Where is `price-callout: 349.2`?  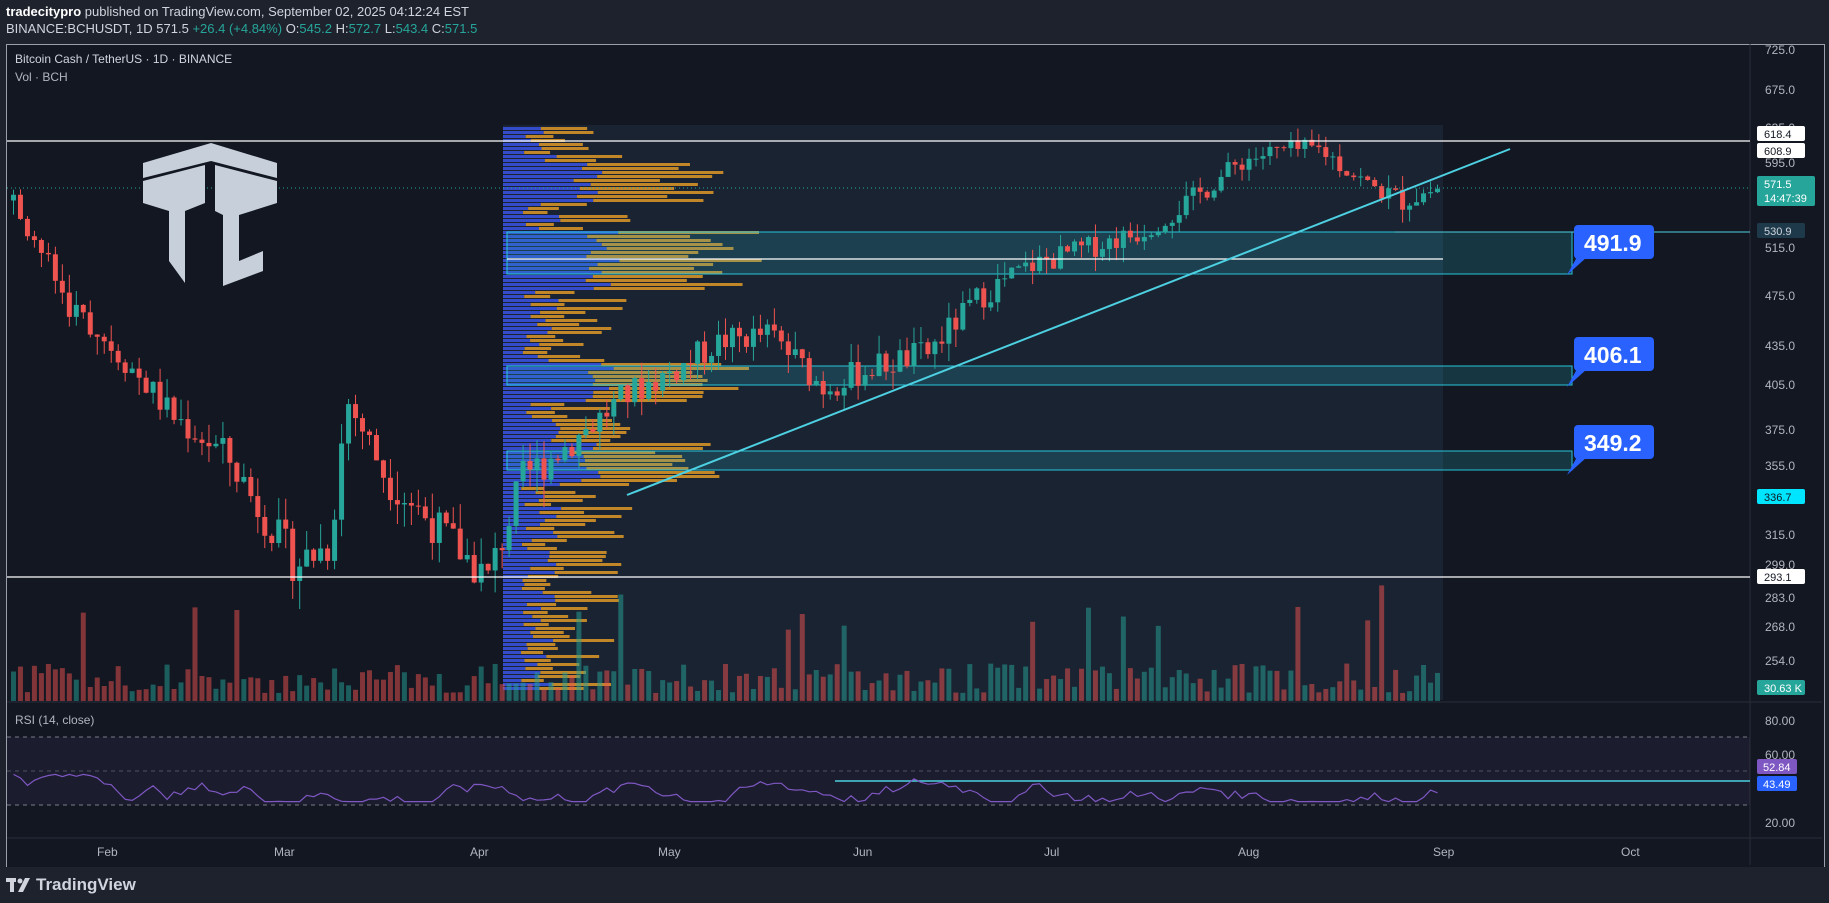
price-callout: 349.2 is located at coordinates (1610, 450).